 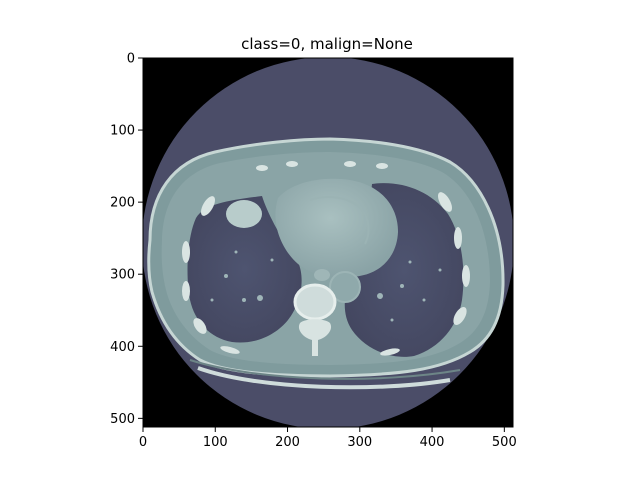 I want to click on y-axis: 0 100 200 300 400 500, so click(x=126, y=239).